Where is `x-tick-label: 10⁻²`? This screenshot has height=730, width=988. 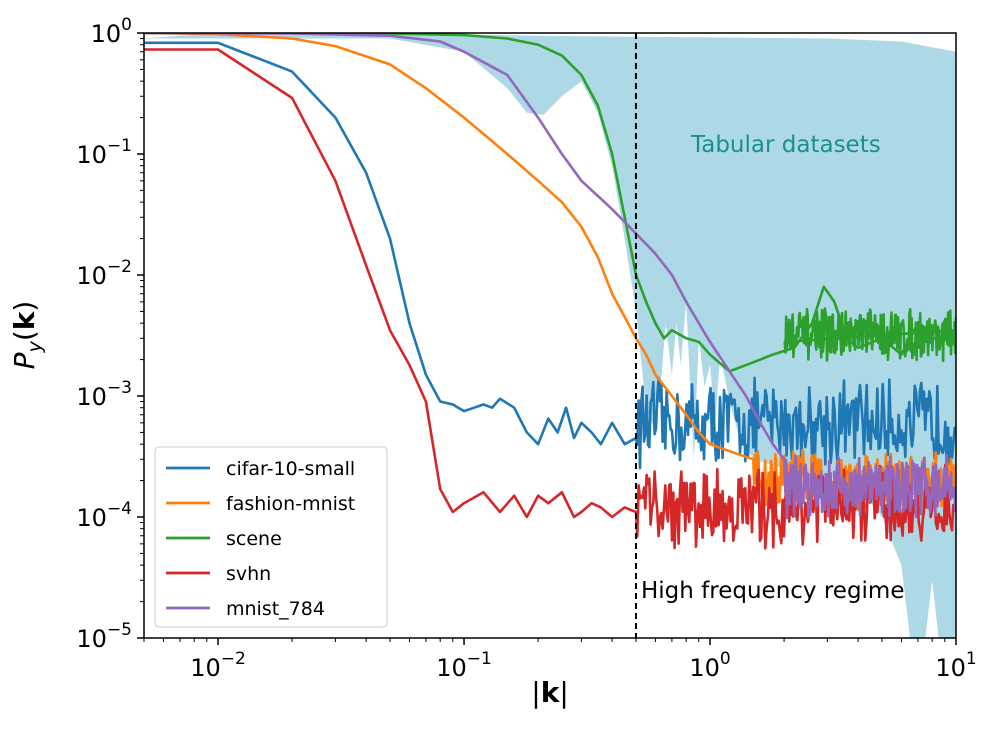
x-tick-label: 10⁻² is located at coordinates (218, 665).